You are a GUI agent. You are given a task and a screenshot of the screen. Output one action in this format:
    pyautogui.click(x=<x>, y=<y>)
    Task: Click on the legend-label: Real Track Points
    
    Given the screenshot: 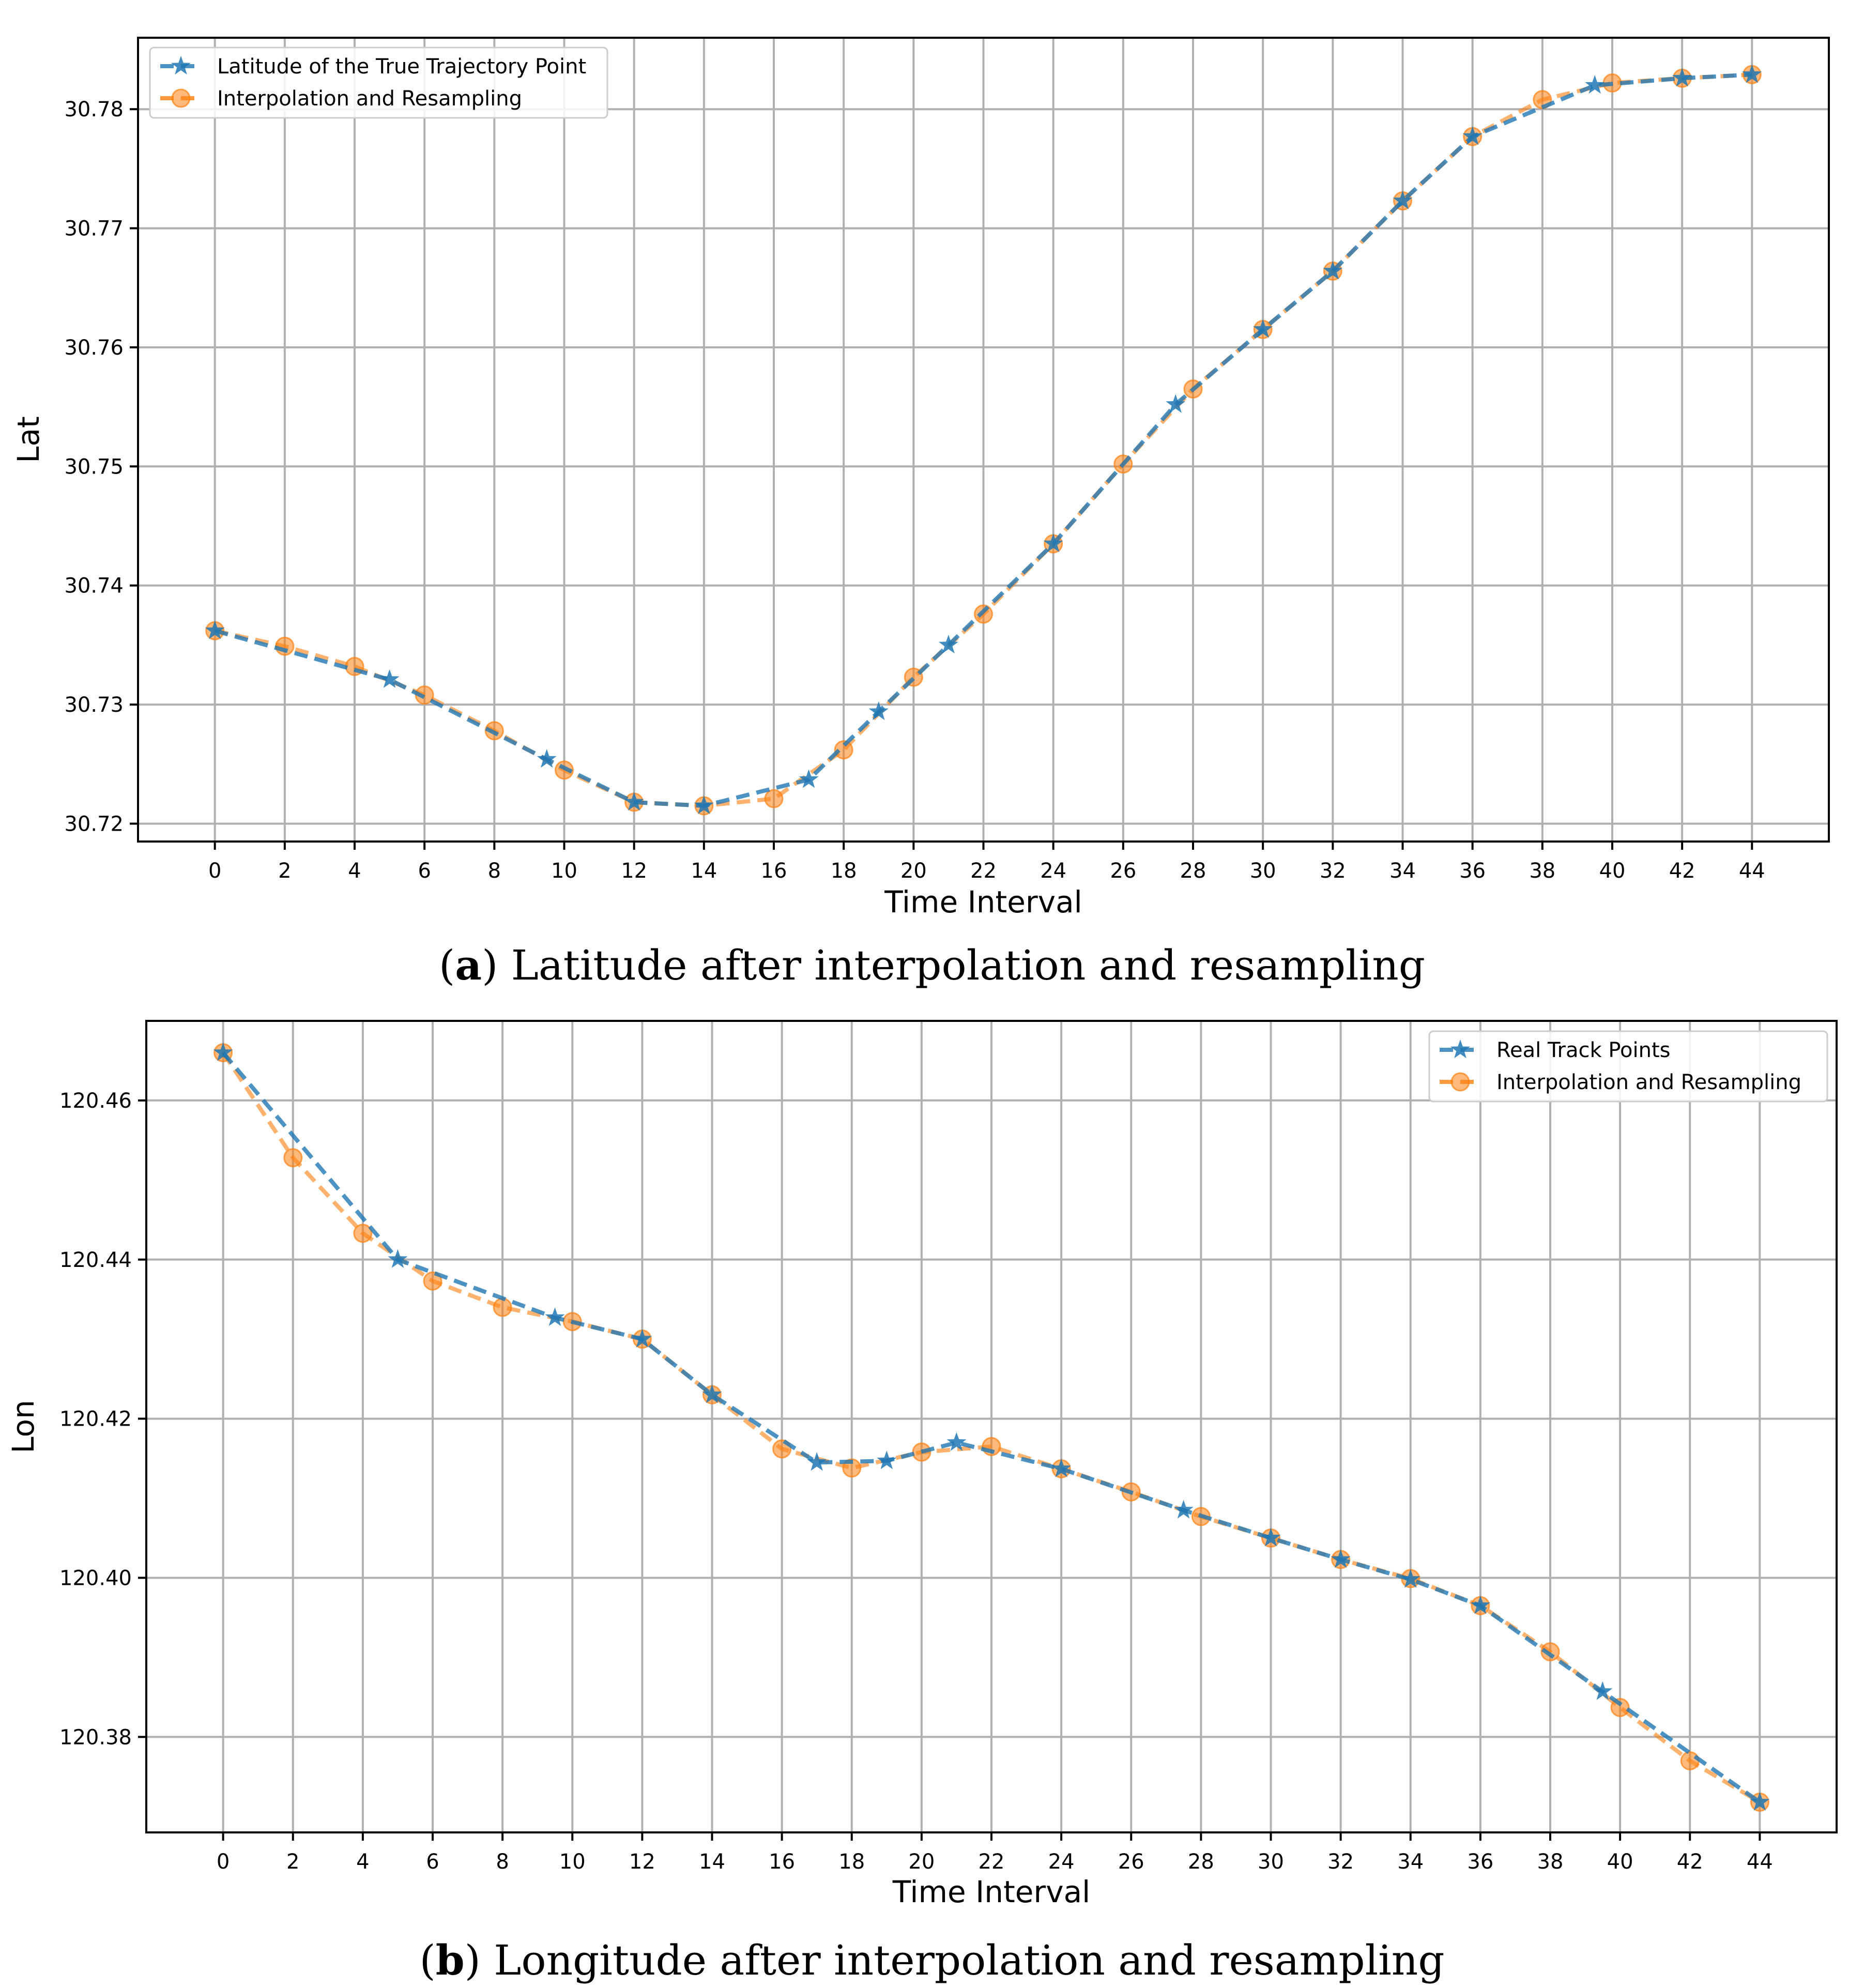 What is the action you would take?
    pyautogui.click(x=1583, y=1050)
    